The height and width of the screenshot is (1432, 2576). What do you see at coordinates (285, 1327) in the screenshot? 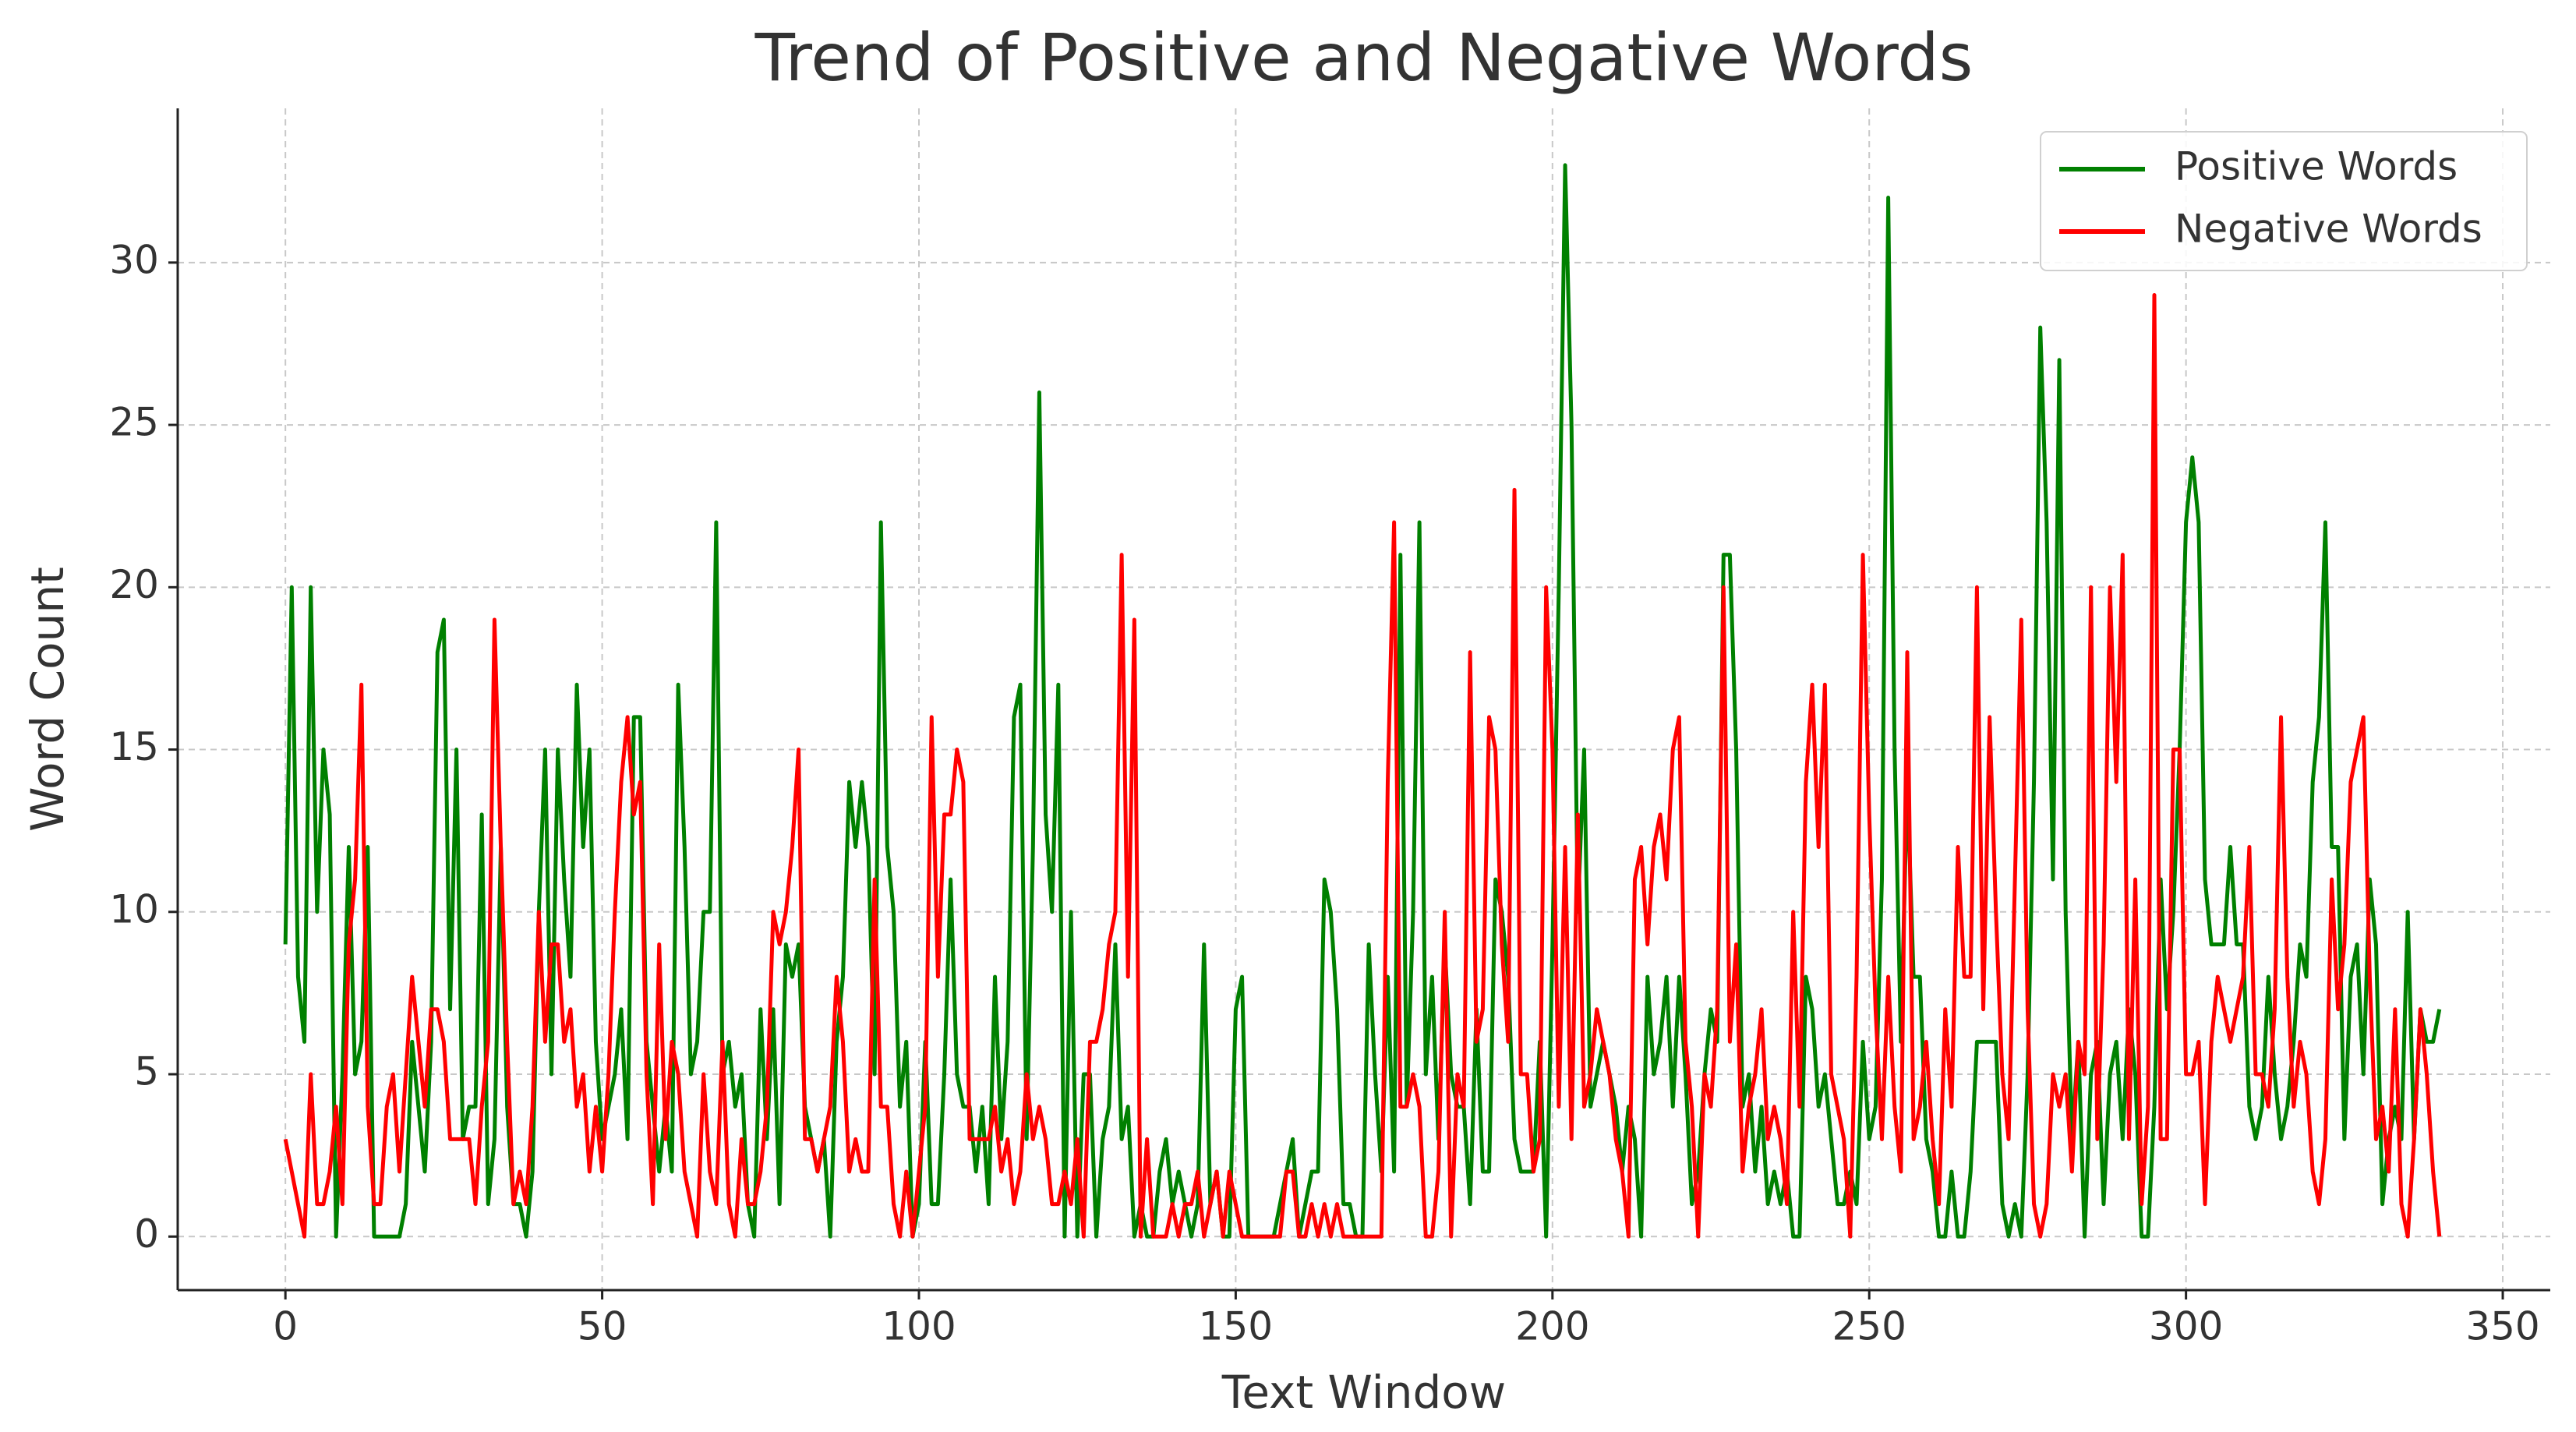
I see `x-tick-label: 0` at bounding box center [285, 1327].